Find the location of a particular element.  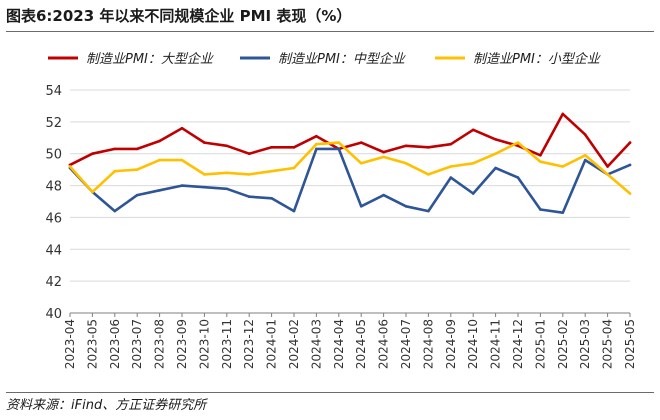

legend-label: 制造业PMI：中型企业 is located at coordinates (342, 59).